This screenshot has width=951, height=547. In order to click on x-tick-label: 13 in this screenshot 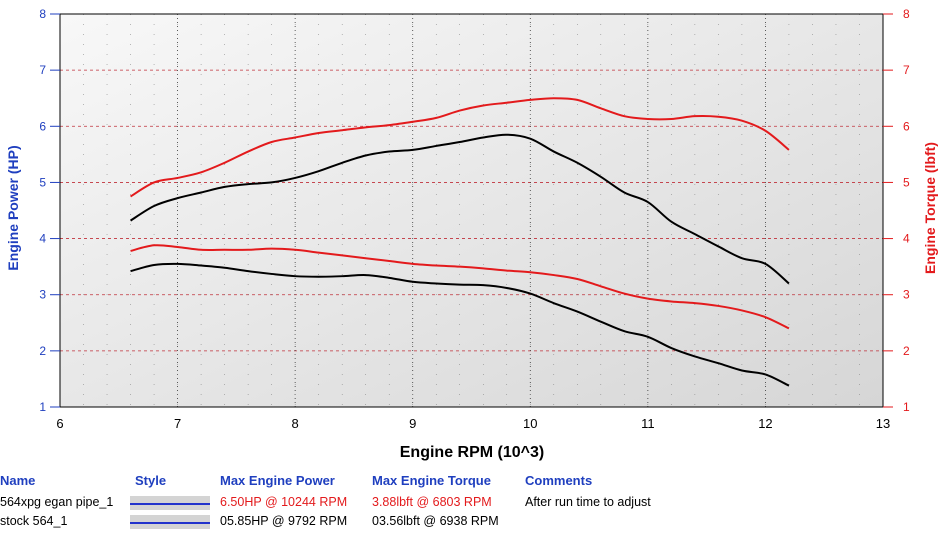, I will do `click(883, 423)`.